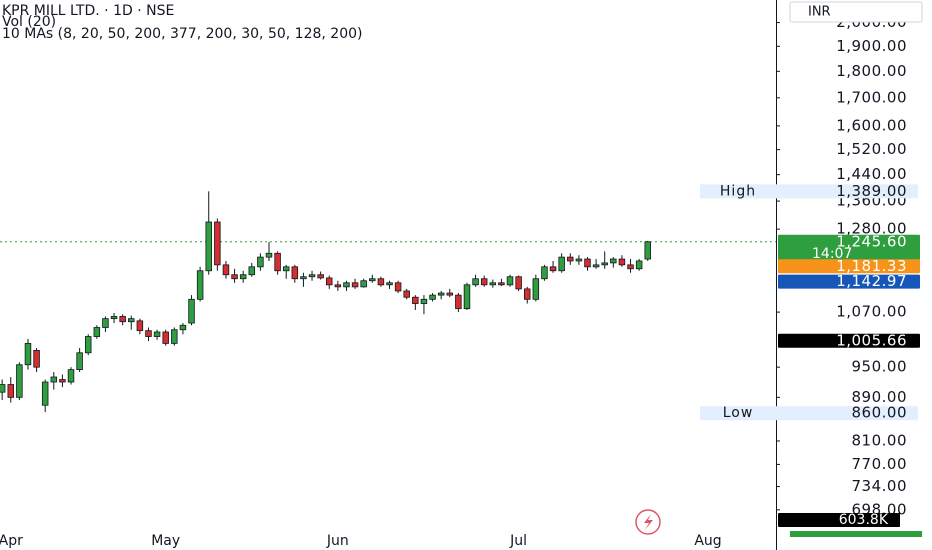 Image resolution: width=932 pixels, height=550 pixels. I want to click on y-tick-label: 1,440.00, so click(871, 174).